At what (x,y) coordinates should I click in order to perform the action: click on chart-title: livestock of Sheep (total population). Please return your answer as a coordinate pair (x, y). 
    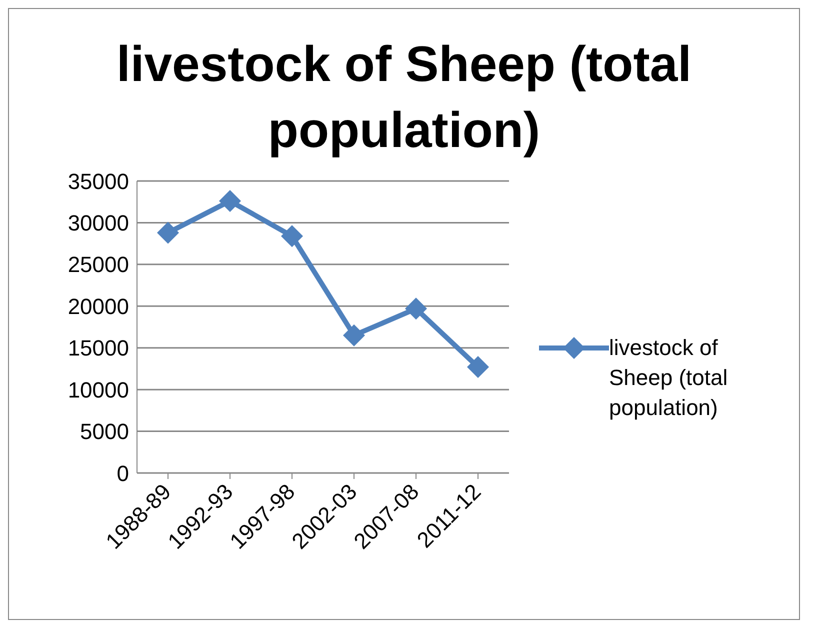
    Looking at the image, I should click on (404, 97).